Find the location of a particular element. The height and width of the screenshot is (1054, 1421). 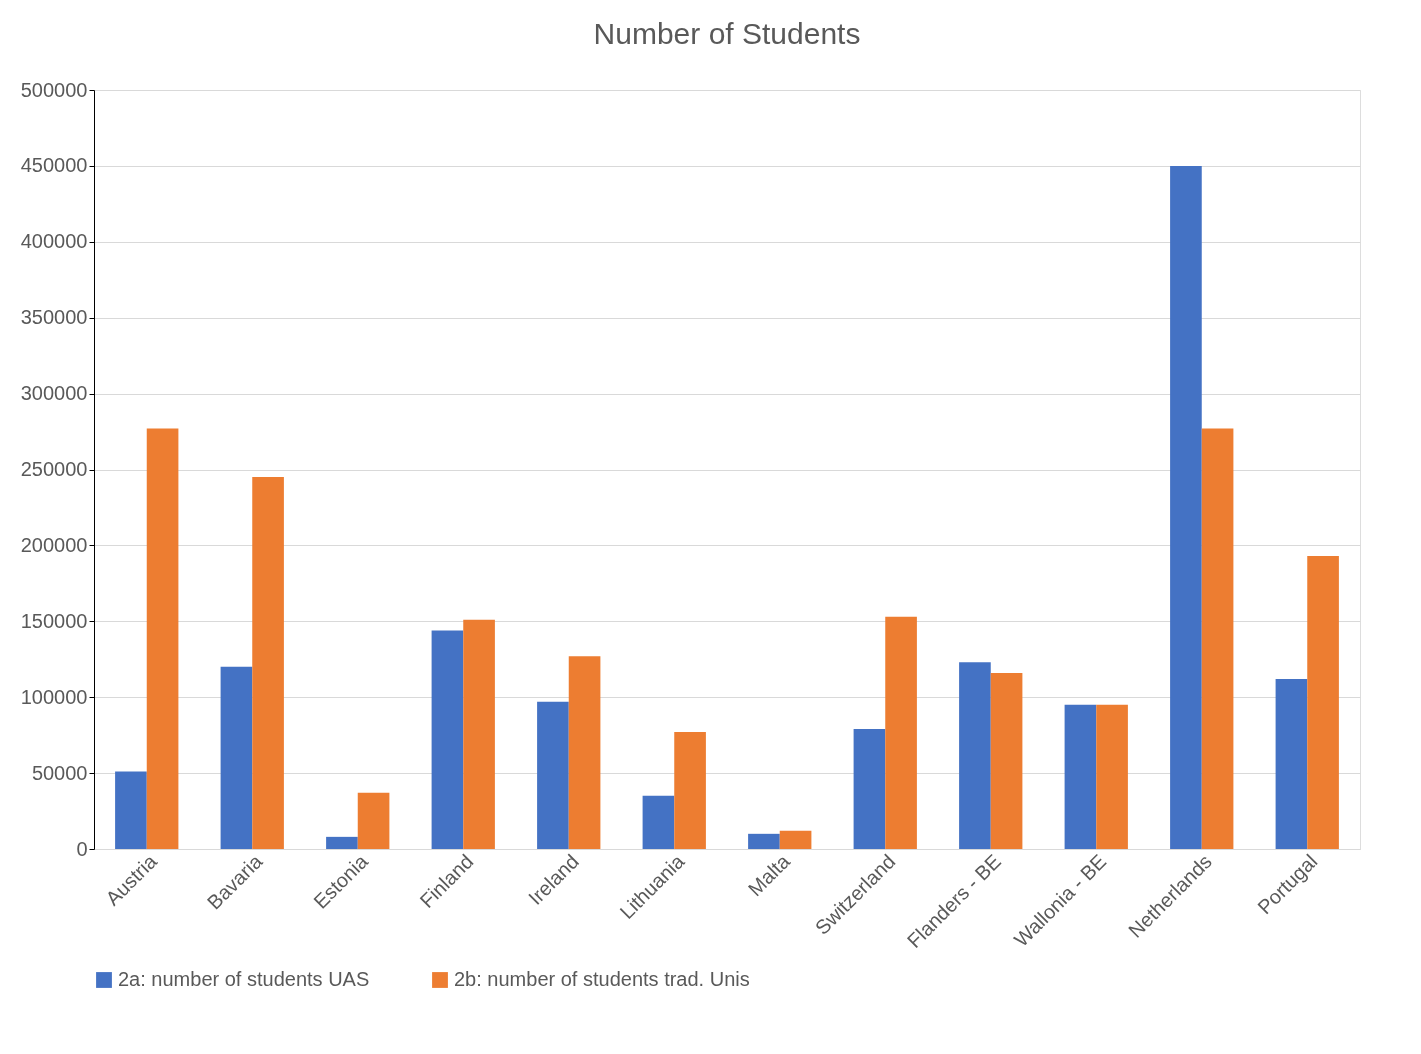

y-tick-label: 350000 is located at coordinates (54, 317).